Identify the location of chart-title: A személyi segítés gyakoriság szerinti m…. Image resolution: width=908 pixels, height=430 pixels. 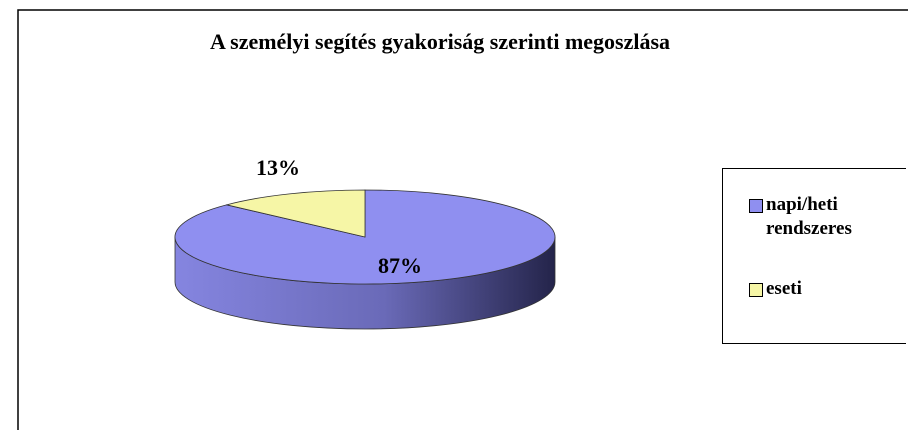
(440, 41).